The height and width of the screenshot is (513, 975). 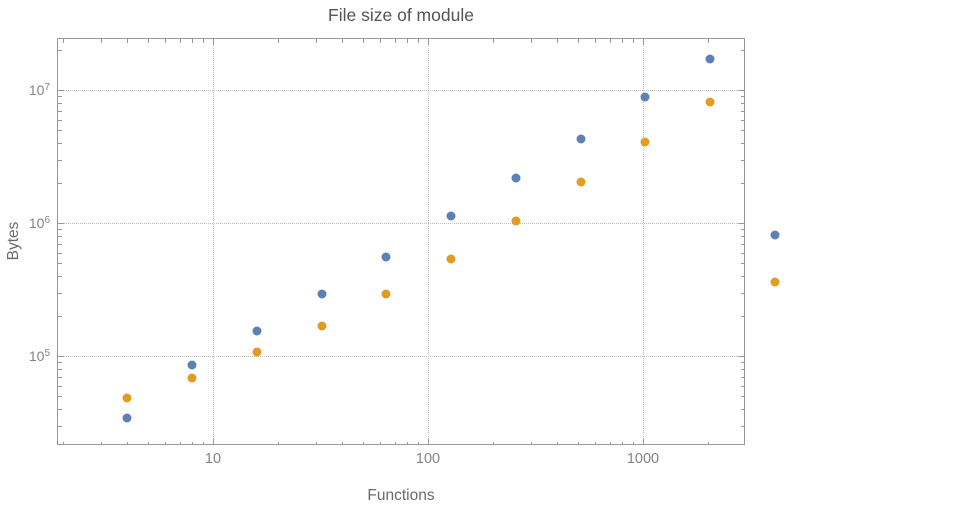 What do you see at coordinates (401, 495) in the screenshot?
I see `x-axis-label: Functions` at bounding box center [401, 495].